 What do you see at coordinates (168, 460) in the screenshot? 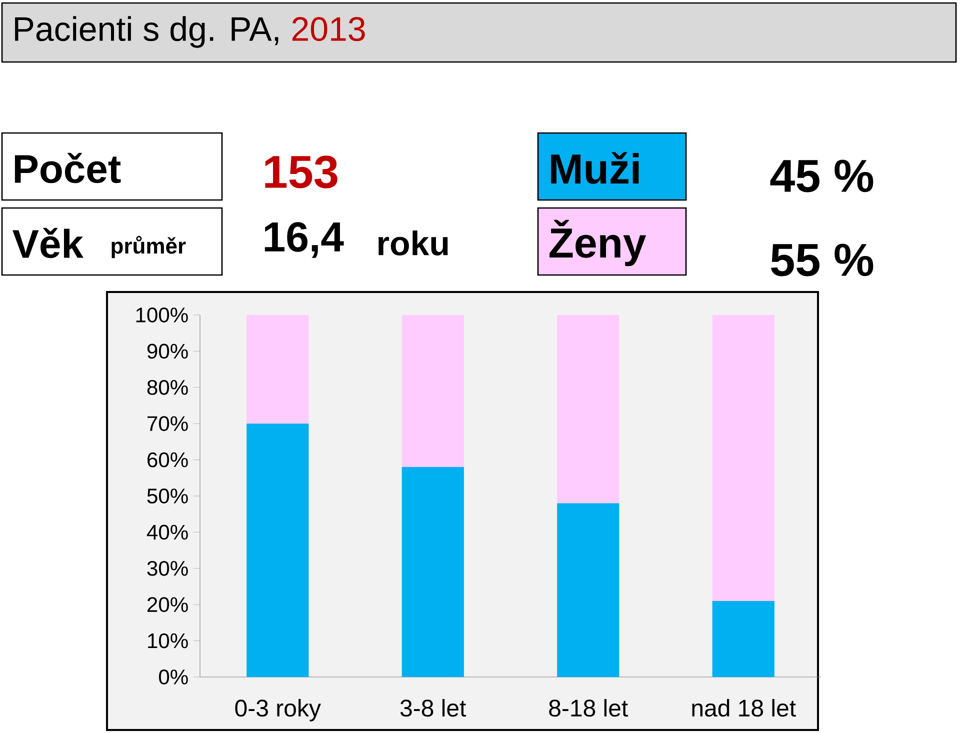
I see `y-tick-label: 60%` at bounding box center [168, 460].